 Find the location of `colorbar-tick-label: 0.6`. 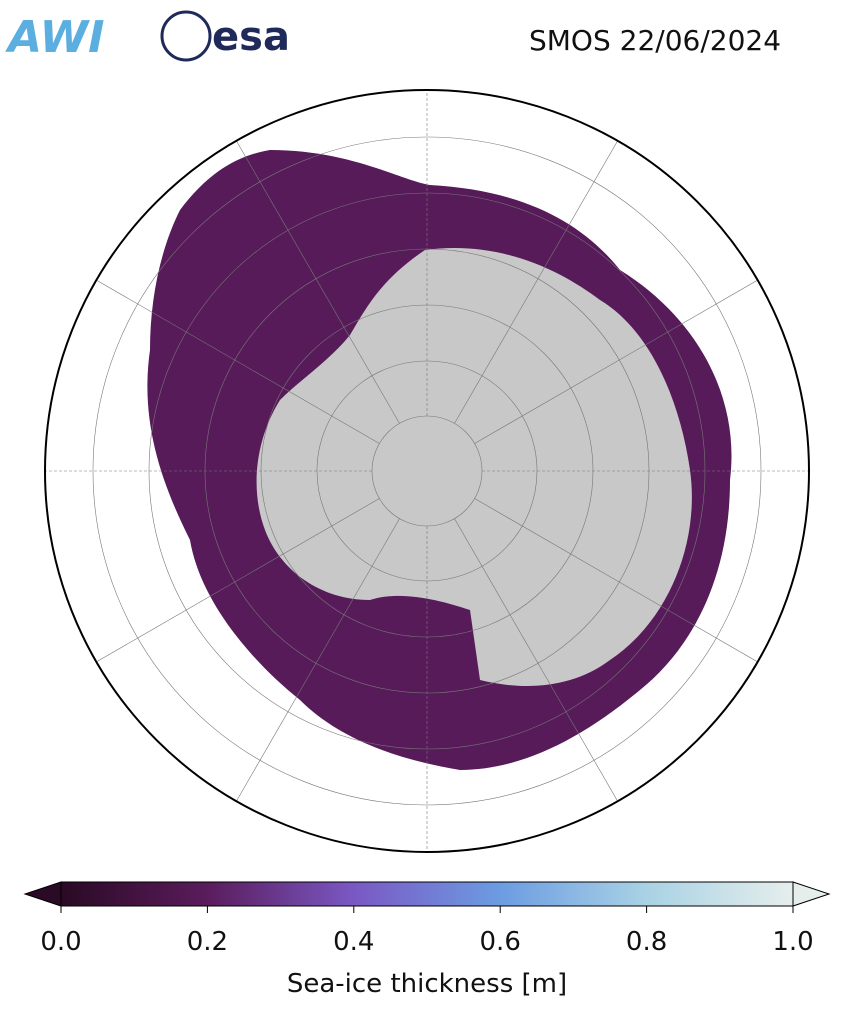

colorbar-tick-label: 0.6 is located at coordinates (500, 942).